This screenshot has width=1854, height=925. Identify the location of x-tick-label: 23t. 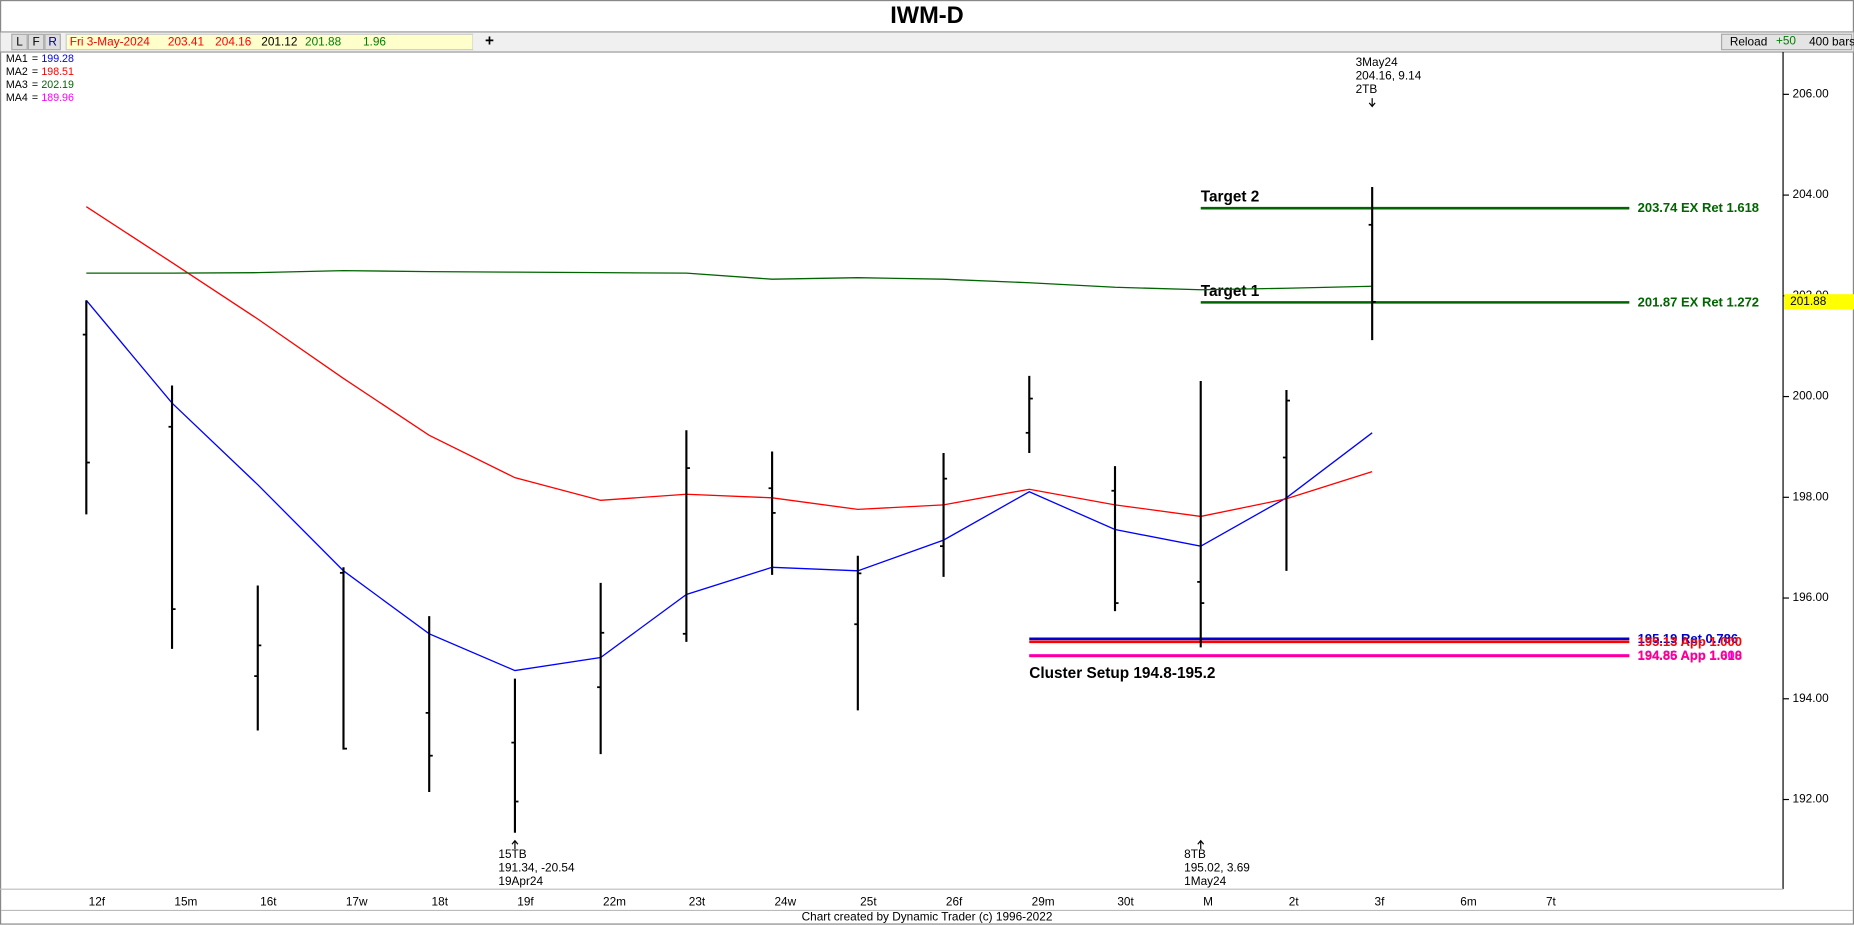
(697, 901).